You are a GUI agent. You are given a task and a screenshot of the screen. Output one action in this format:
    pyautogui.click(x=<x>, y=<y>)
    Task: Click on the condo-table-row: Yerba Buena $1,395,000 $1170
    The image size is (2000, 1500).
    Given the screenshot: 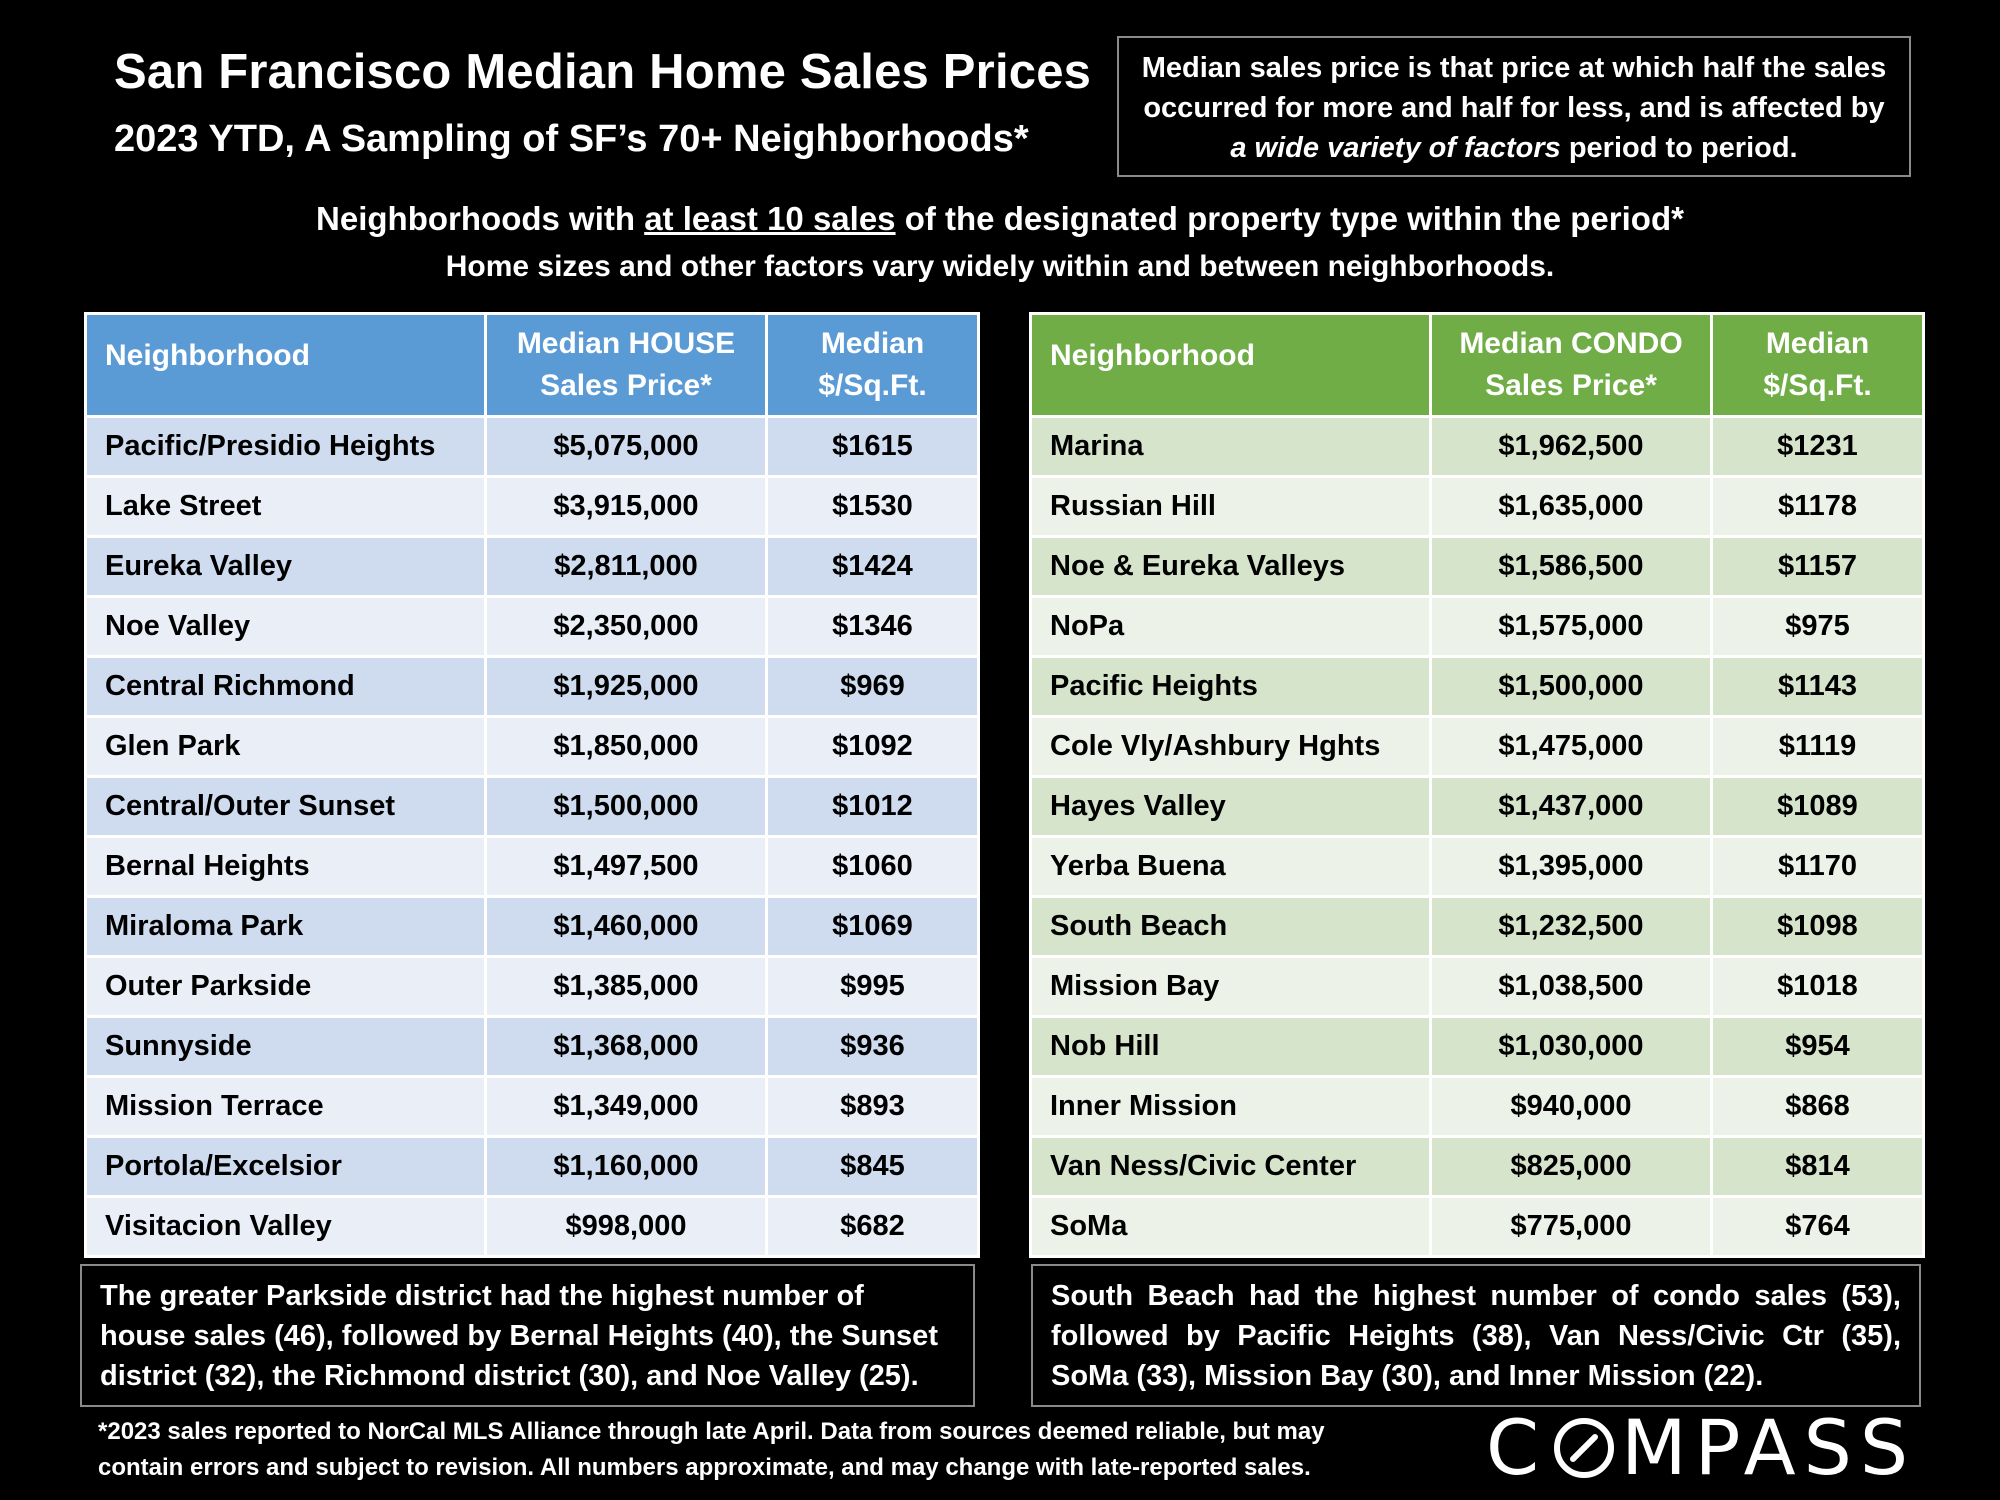 What is the action you would take?
    pyautogui.click(x=1477, y=866)
    